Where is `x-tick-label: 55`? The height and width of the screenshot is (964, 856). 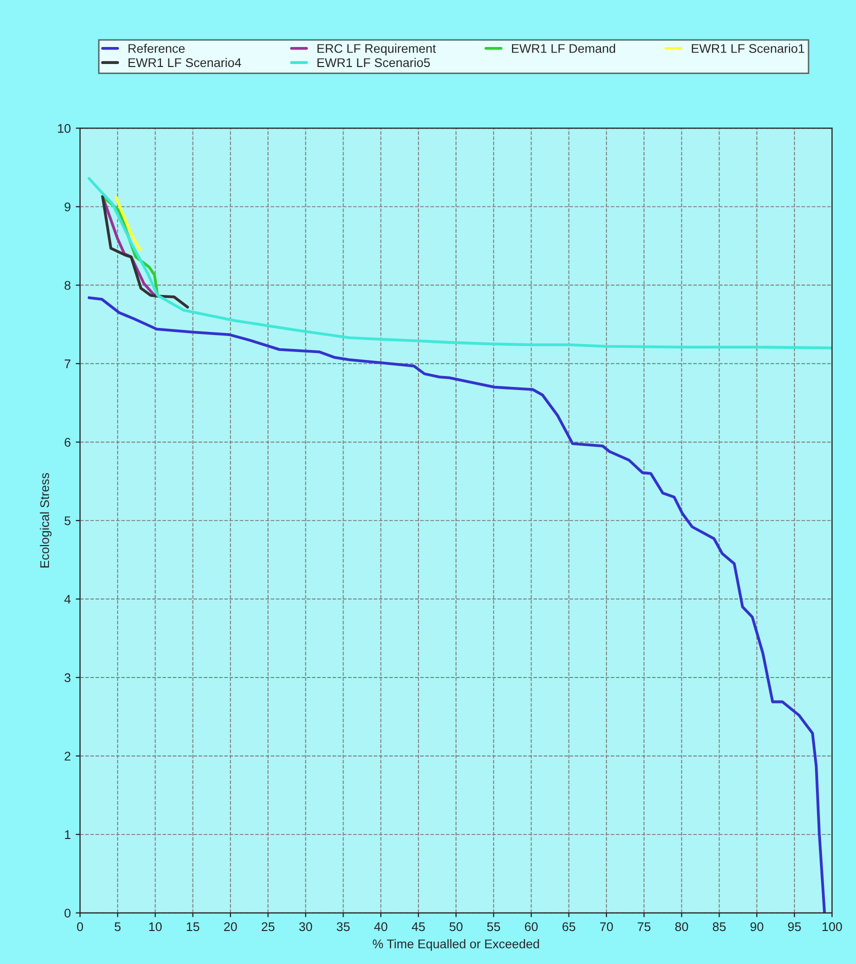
x-tick-label: 55 is located at coordinates (493, 927).